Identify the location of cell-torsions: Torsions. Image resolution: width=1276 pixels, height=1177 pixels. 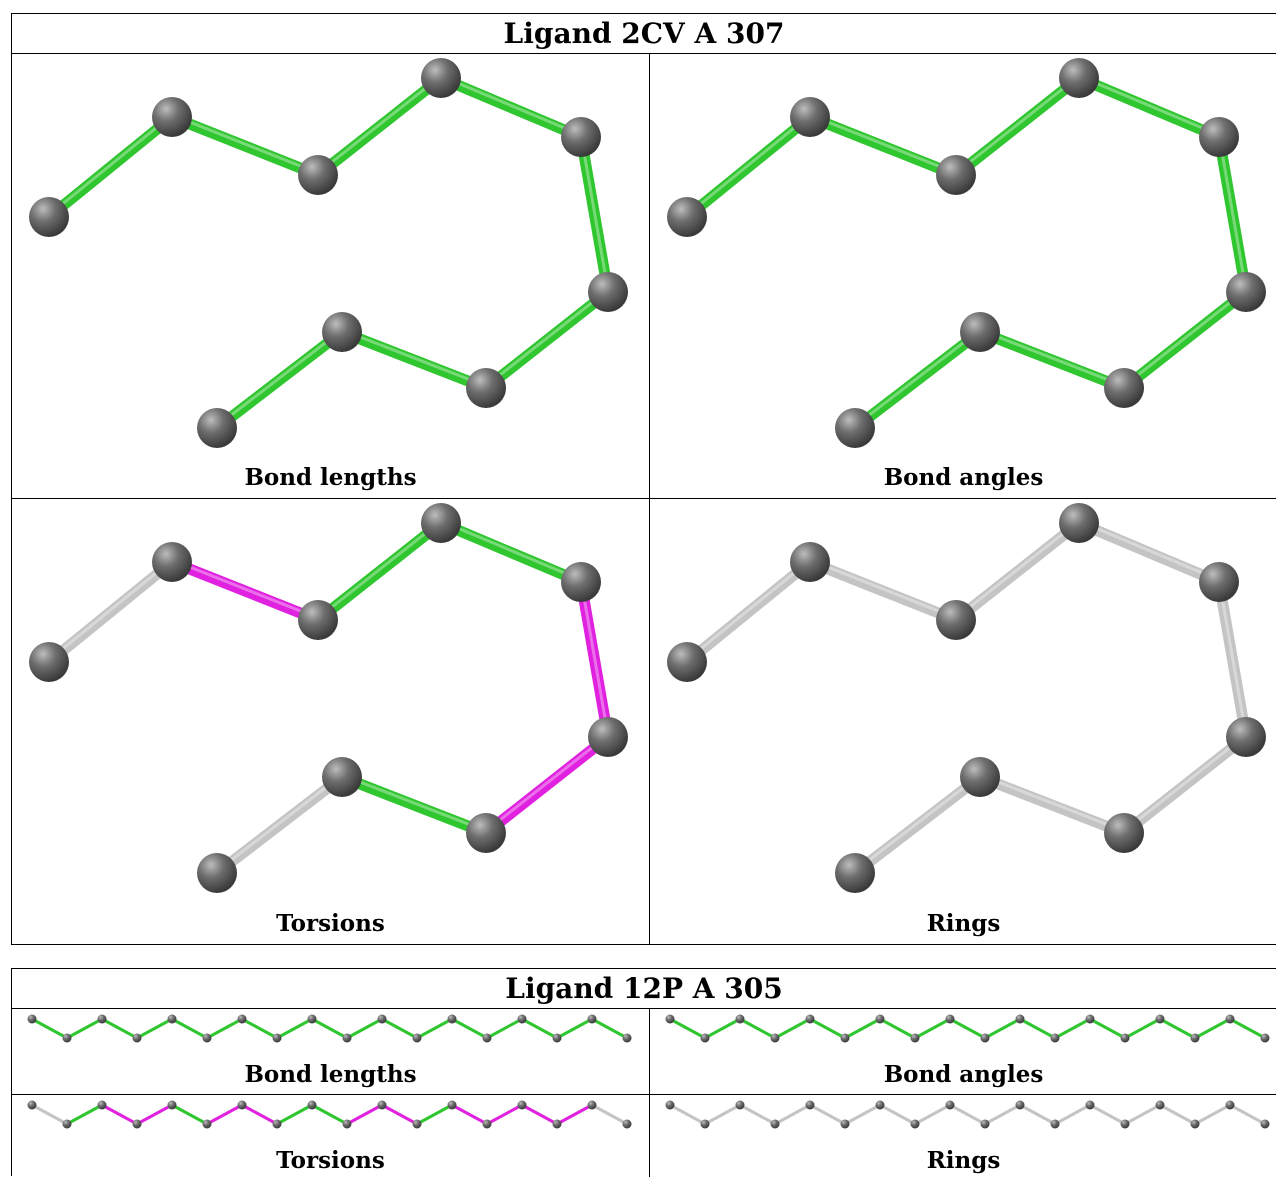
(330, 1136).